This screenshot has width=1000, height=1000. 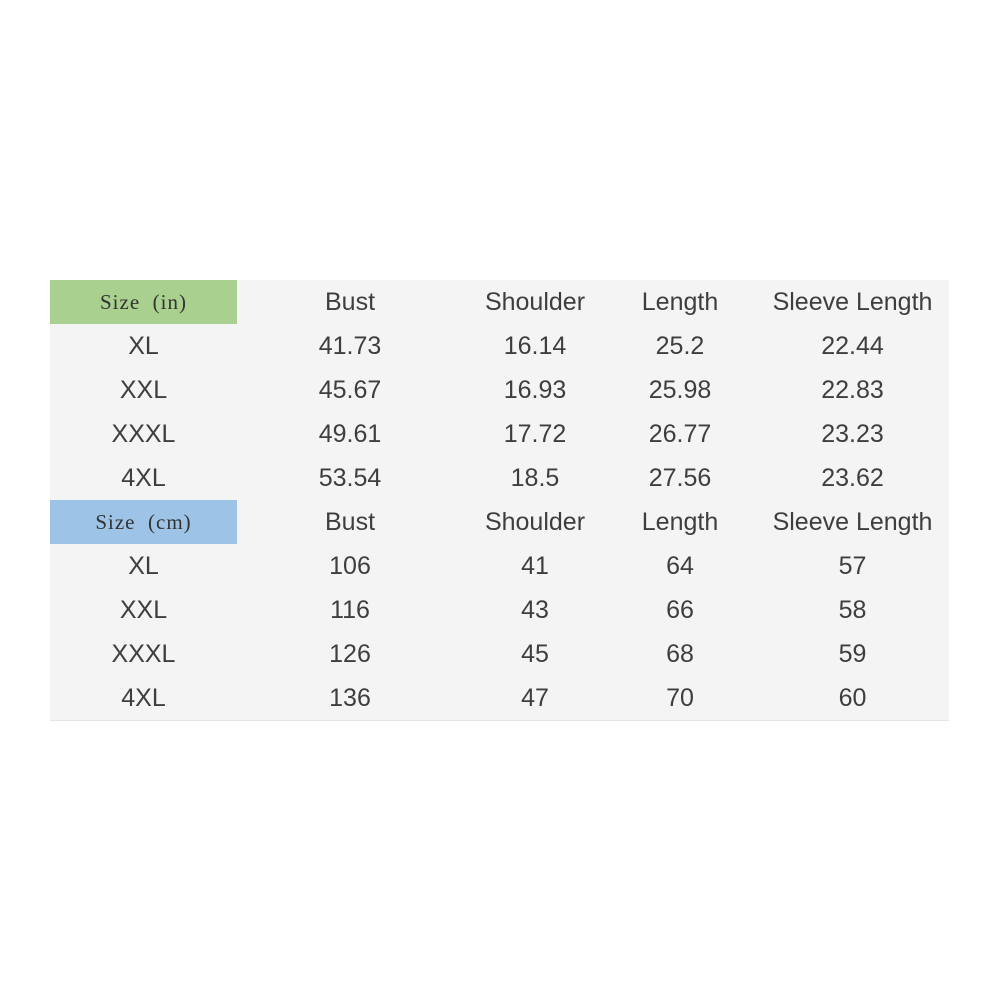 I want to click on shoulder-cell: 18.5, so click(x=535, y=478).